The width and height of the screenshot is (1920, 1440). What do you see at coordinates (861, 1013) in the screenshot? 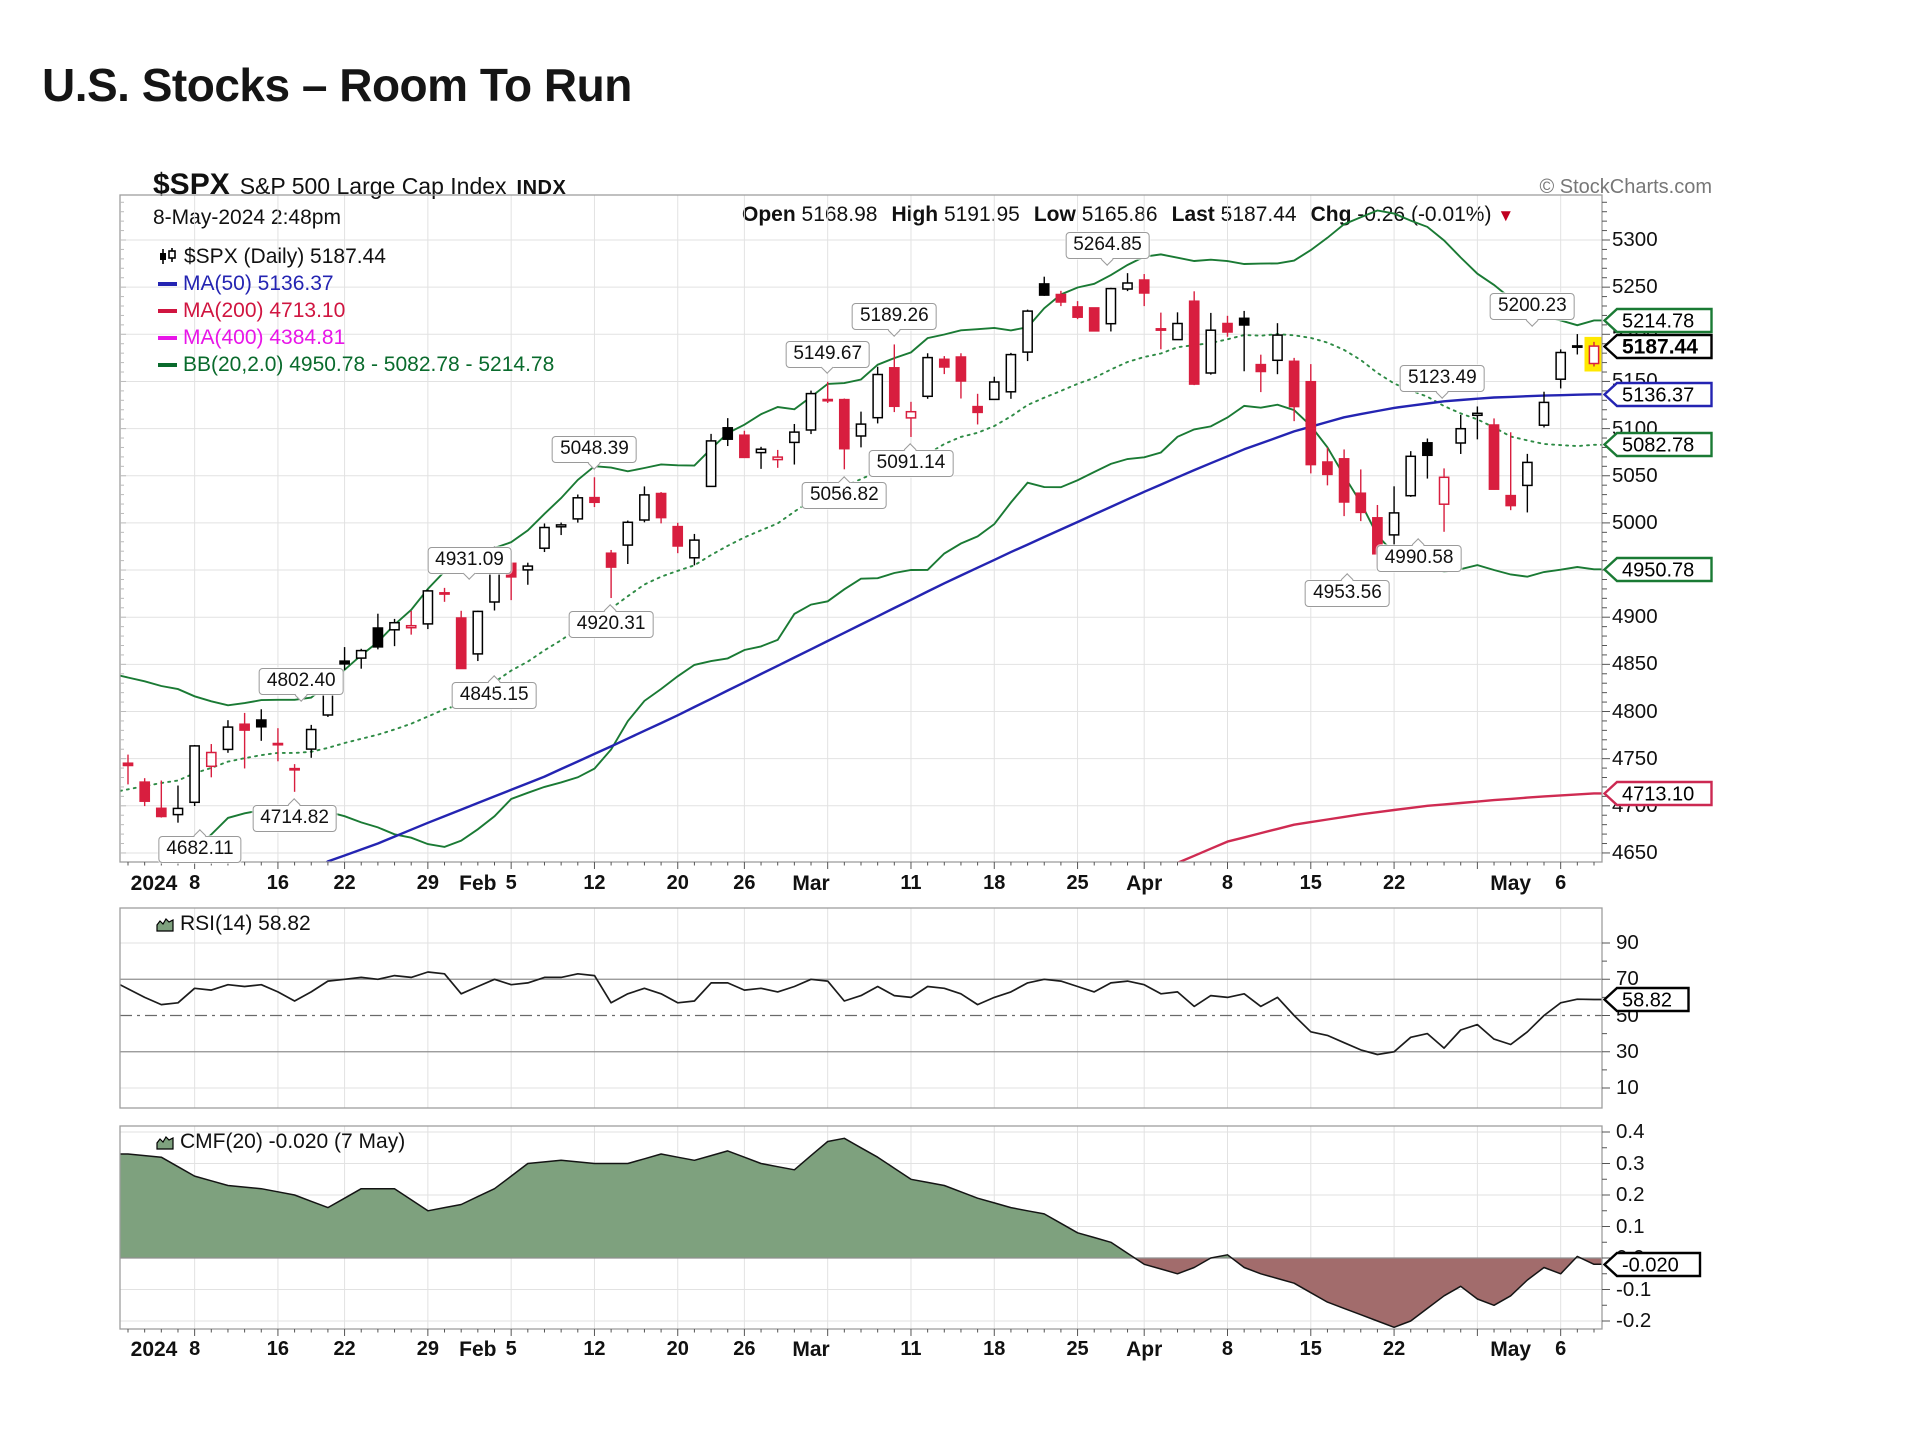
I see `rsi-line` at bounding box center [861, 1013].